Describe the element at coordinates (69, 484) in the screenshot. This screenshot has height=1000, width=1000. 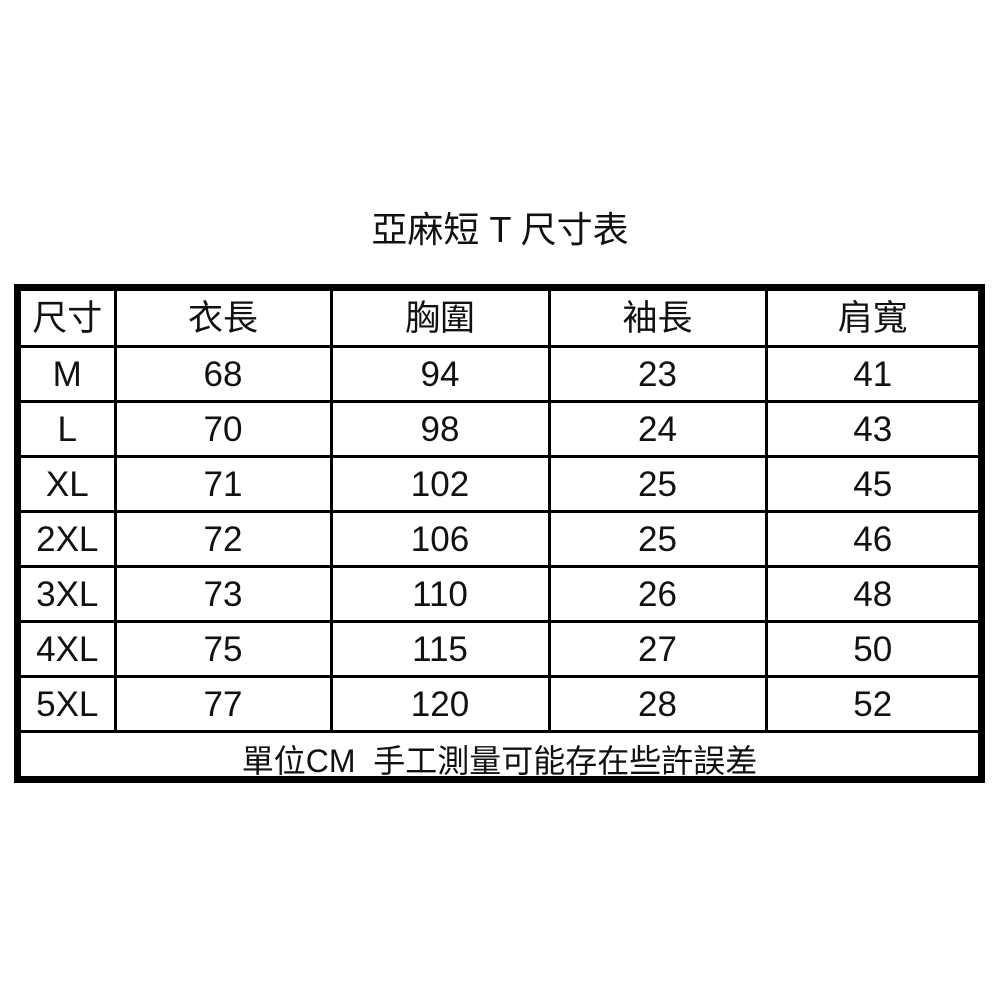
I see `cell-size: XL` at that location.